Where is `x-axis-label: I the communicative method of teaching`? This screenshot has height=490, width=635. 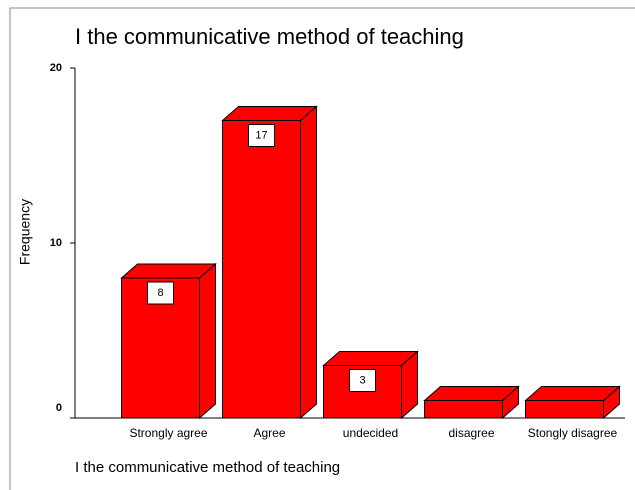
x-axis-label: I the communicative method of teaching is located at coordinates (207, 467).